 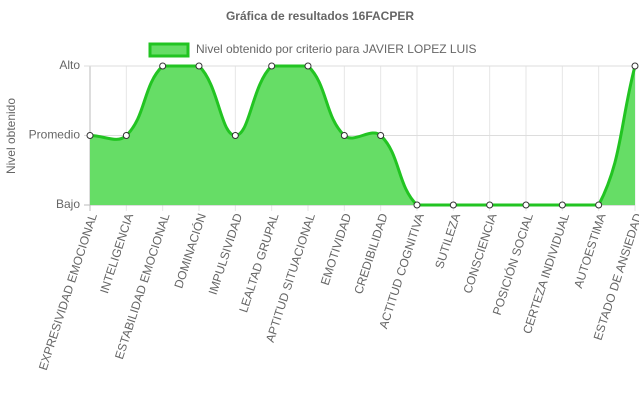 What do you see at coordinates (116, 254) in the screenshot?
I see `x-tick-label: INTELIGENCIA` at bounding box center [116, 254].